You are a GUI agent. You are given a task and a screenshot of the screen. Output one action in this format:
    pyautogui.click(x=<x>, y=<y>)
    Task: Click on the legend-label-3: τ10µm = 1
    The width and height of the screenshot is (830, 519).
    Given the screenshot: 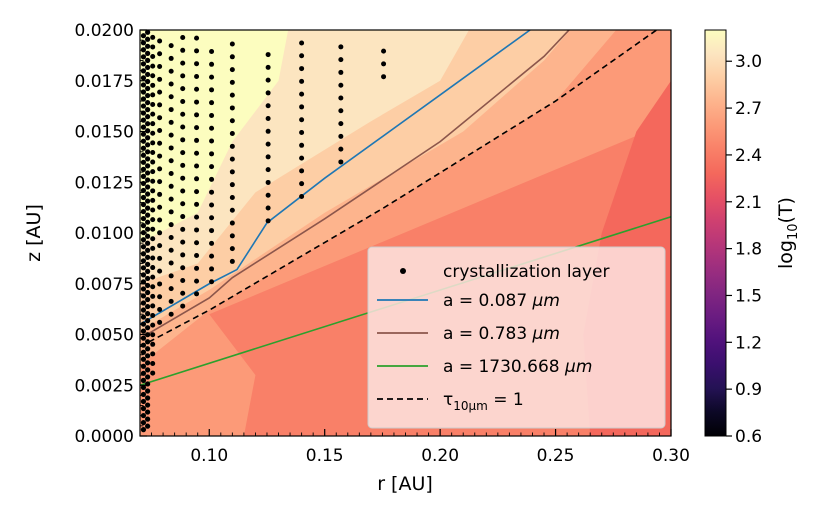 What is the action you would take?
    pyautogui.click(x=483, y=401)
    